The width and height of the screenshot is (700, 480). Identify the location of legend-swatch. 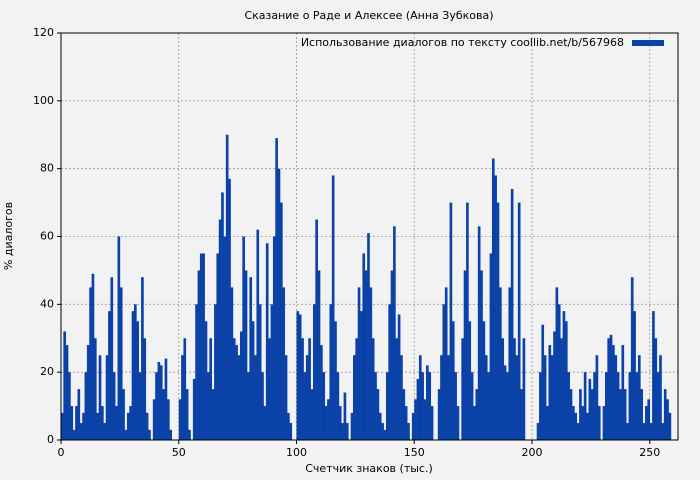
(648, 43).